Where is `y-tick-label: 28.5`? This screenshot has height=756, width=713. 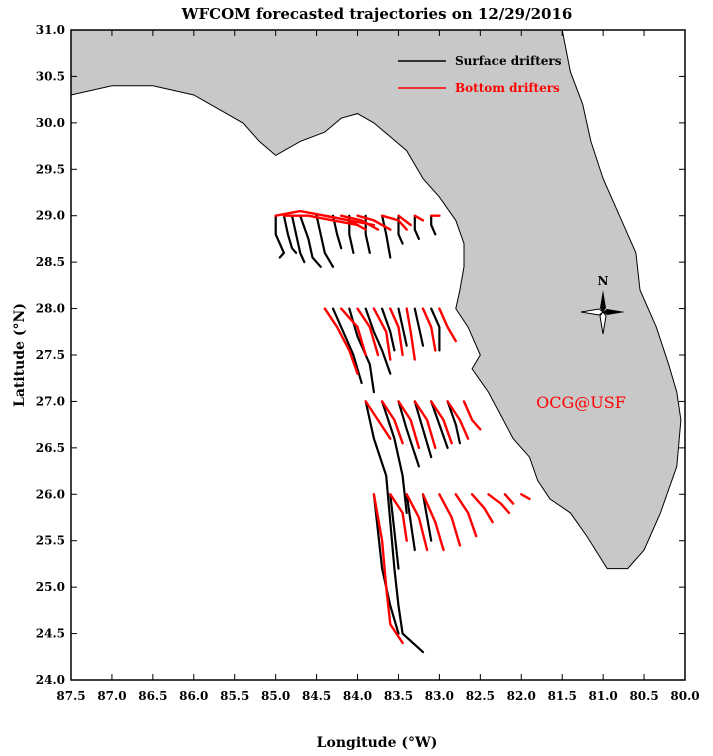 y-tick-label: 28.5 is located at coordinates (50, 262).